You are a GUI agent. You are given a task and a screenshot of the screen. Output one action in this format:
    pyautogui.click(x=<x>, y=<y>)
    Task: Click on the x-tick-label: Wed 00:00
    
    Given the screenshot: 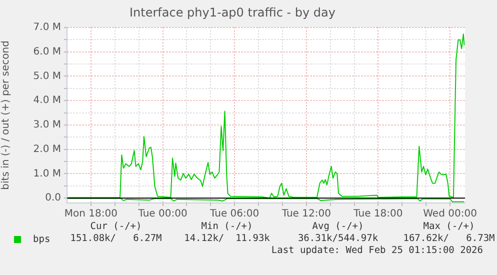 What is the action you would take?
    pyautogui.click(x=450, y=214)
    